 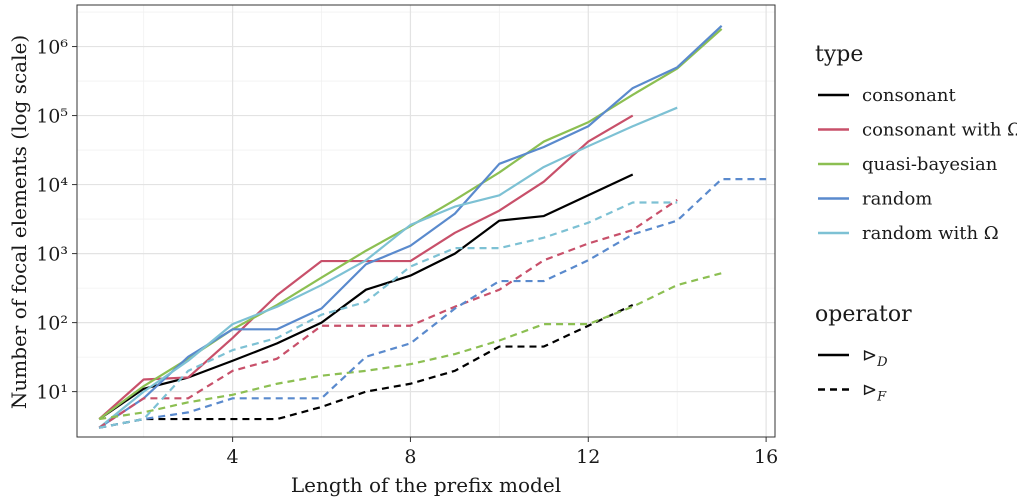 What do you see at coordinates (897, 199) in the screenshot?
I see `legend-label-random: random` at bounding box center [897, 199].